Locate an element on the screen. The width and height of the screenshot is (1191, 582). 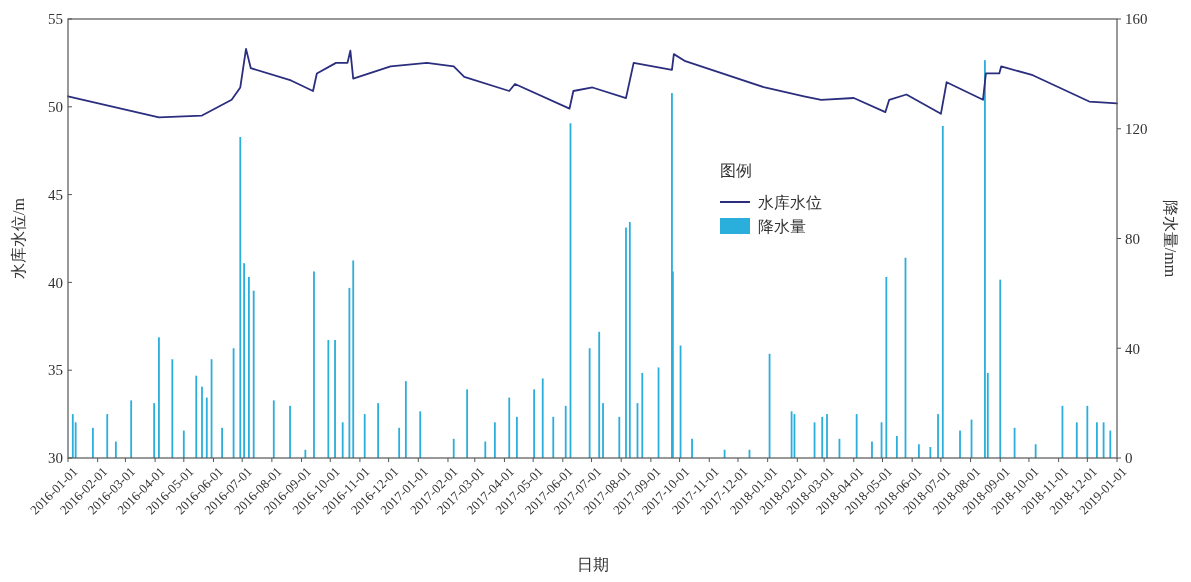
y2-axis-title: 降水量/mm is located at coordinates (1170, 238).